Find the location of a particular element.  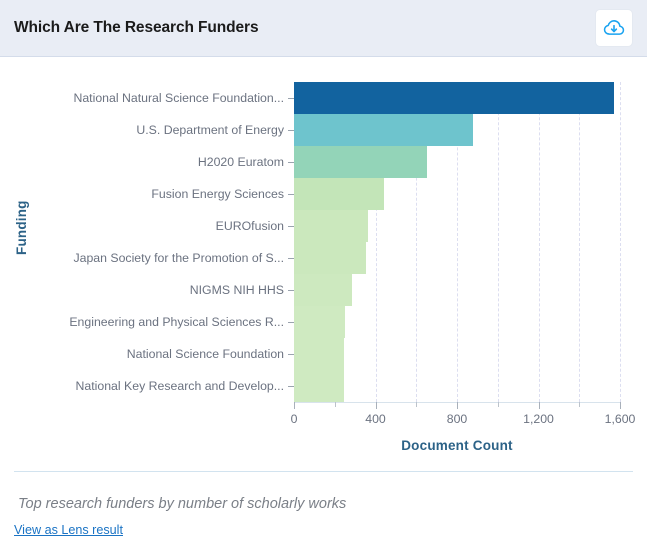

cloud-download-icon is located at coordinates (614, 28).